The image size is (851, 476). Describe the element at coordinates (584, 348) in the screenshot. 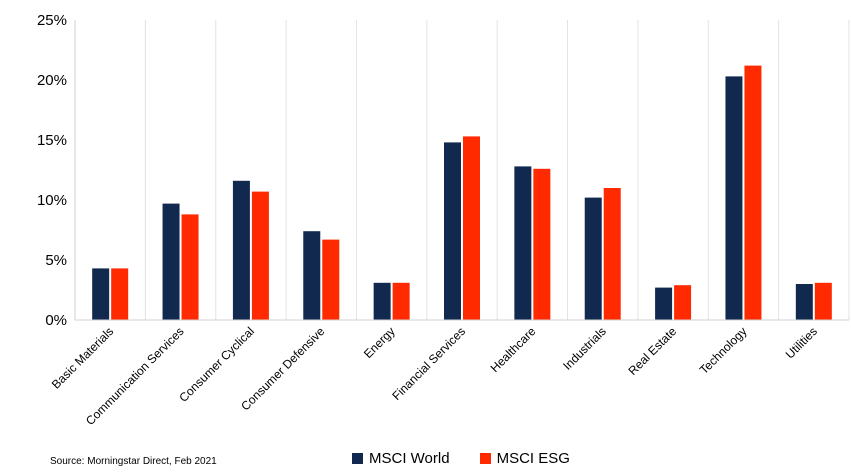

I see `x-tick-label: Industrials` at that location.